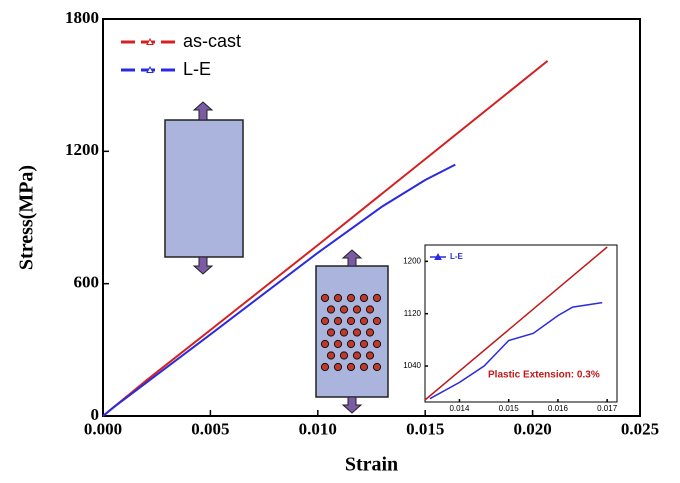  I want to click on y-tick-label: 0, so click(95, 414).